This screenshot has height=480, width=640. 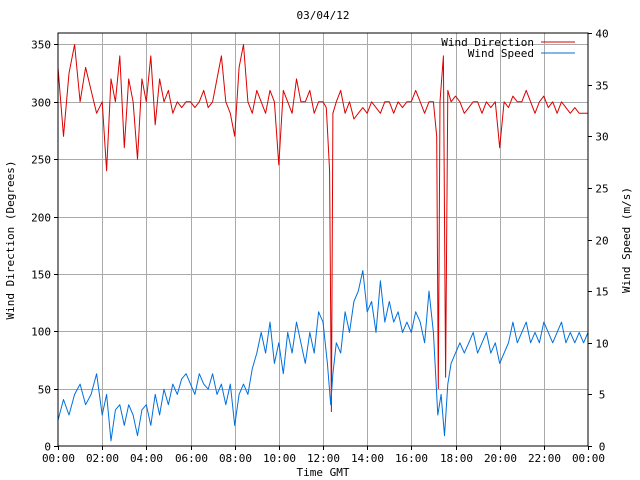 What do you see at coordinates (544, 458) in the screenshot?
I see `x-tick-label: 22:00` at bounding box center [544, 458].